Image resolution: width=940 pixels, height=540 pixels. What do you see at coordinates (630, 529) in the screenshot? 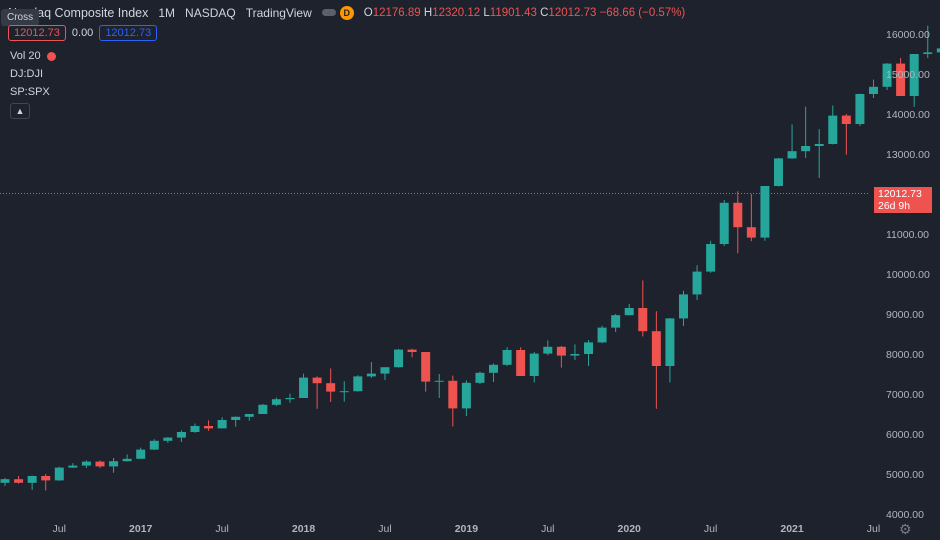
I see `time-tick-label: 2020` at bounding box center [630, 529].